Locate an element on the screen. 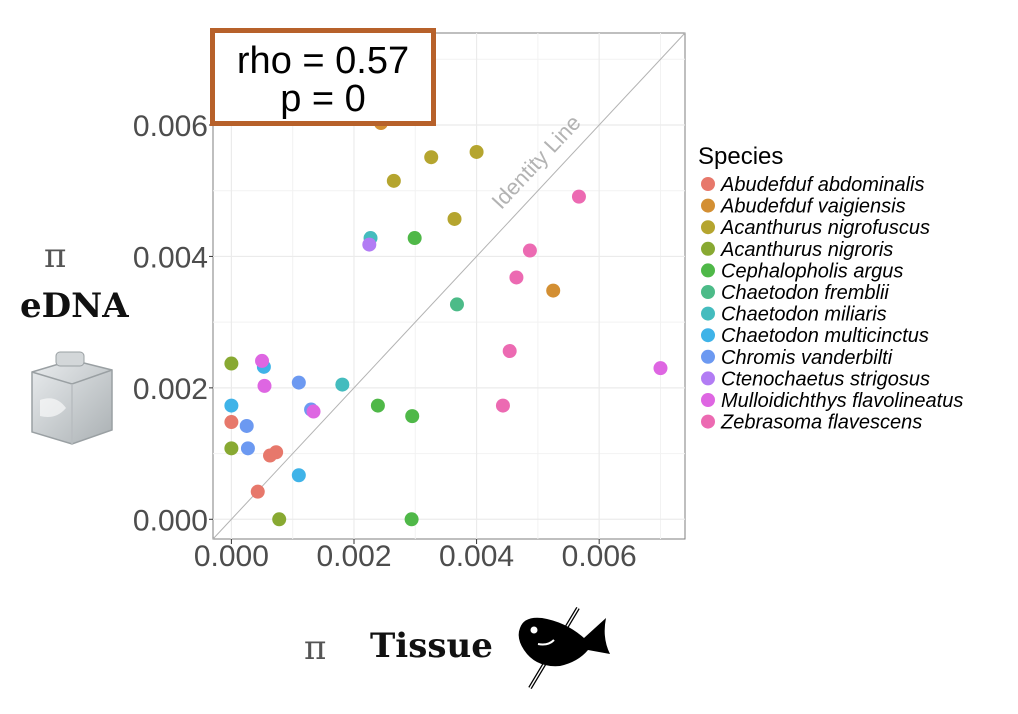 This screenshot has height=714, width=1018. water-container-icon is located at coordinates (72, 398).